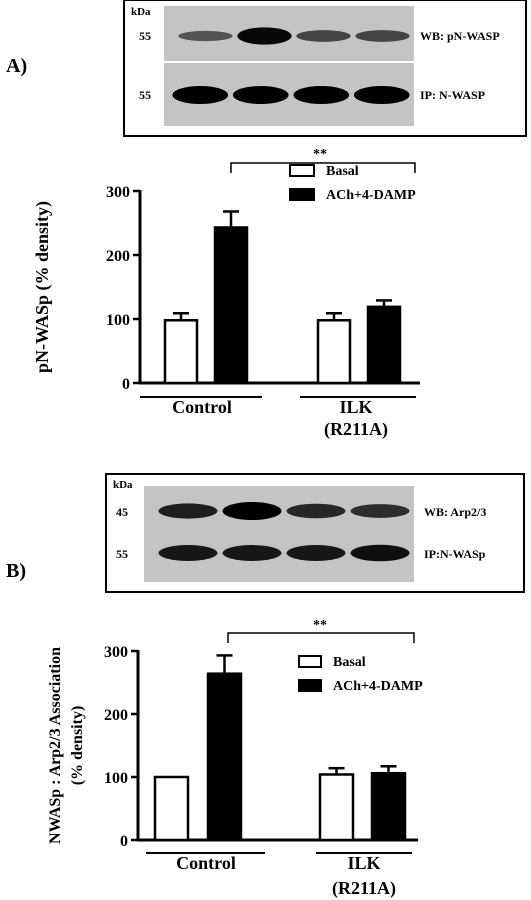 Image resolution: width=531 pixels, height=900 pixels. What do you see at coordinates (452, 95) in the screenshot?
I see `blot-row-label: IP: N-WASP` at bounding box center [452, 95].